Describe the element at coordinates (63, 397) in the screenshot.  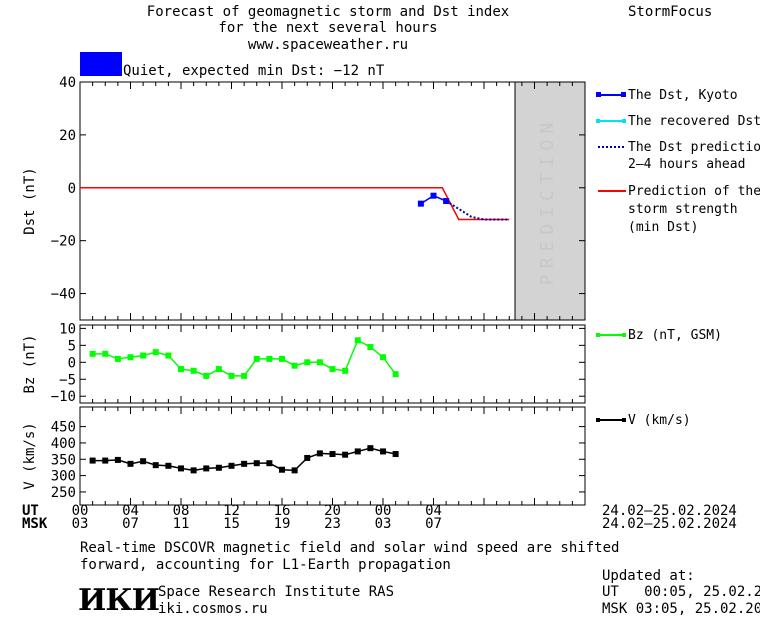
I see `bz-ytick-label: −10` at that location.